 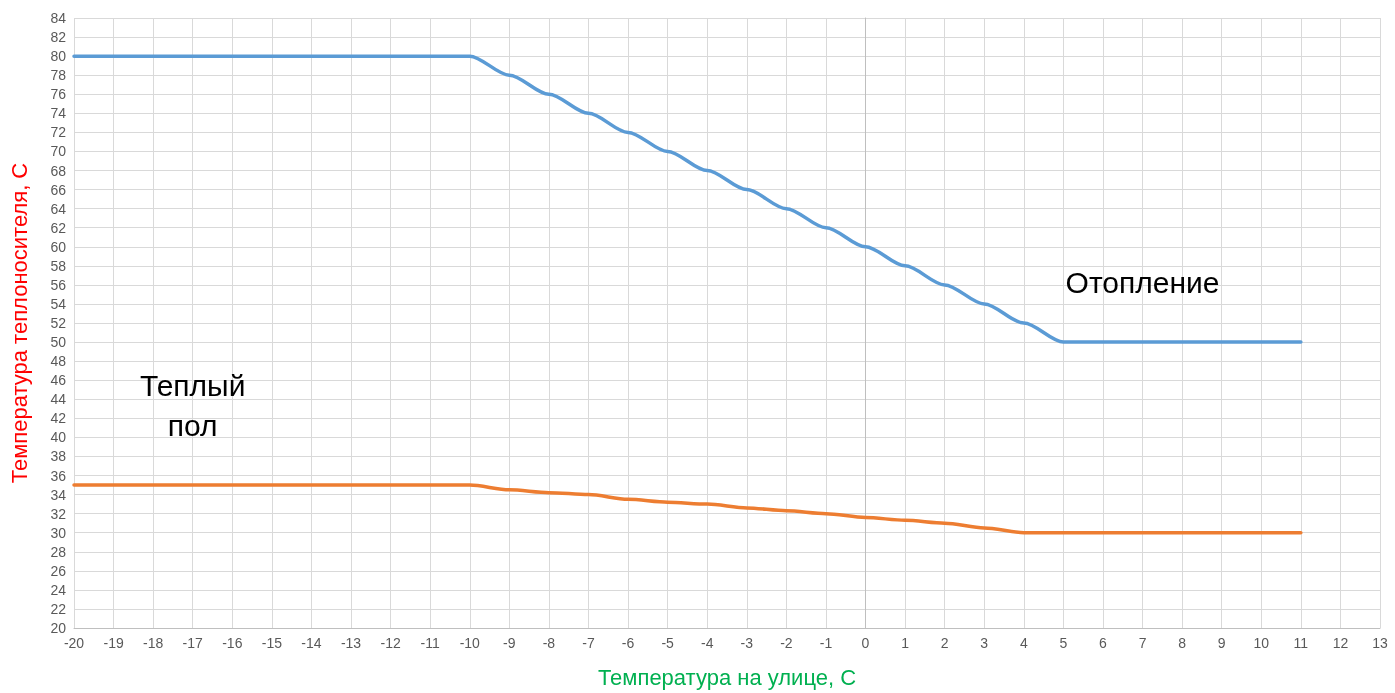 What do you see at coordinates (58, 323) in the screenshot?
I see `y-tick-label: 52` at bounding box center [58, 323].